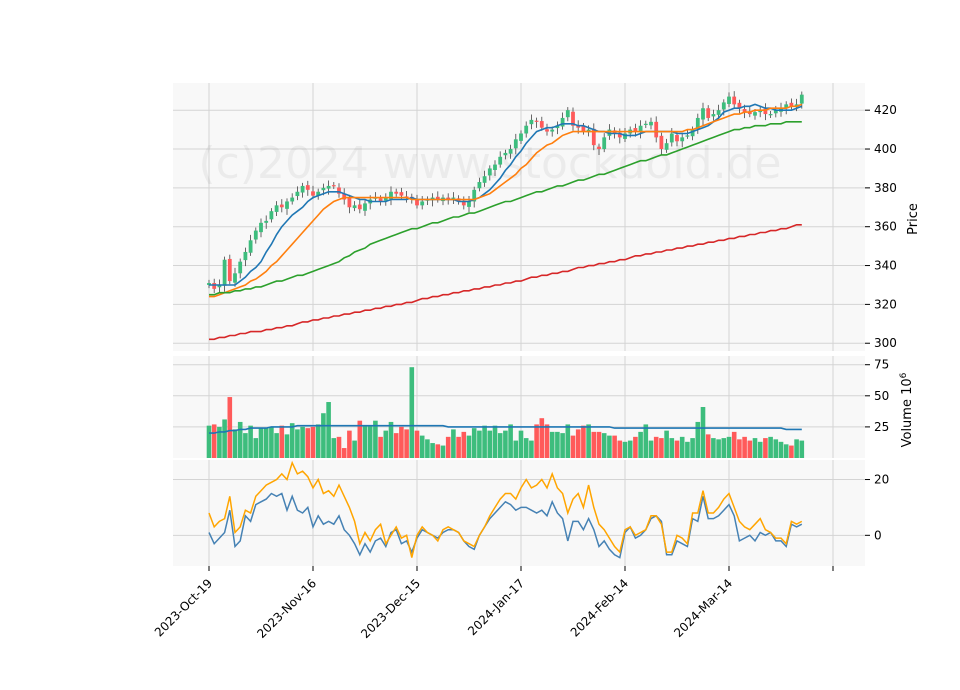 This screenshot has height=690, width=960. I want to click on x-tick-label: 2024-Mar-14, so click(703, 608).